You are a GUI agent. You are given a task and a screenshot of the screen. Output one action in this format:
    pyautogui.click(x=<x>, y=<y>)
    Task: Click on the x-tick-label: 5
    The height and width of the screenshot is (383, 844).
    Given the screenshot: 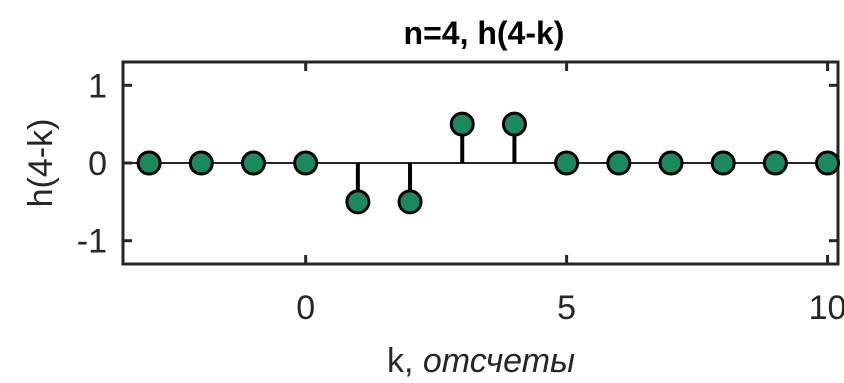 What is the action you would take?
    pyautogui.click(x=566, y=308)
    